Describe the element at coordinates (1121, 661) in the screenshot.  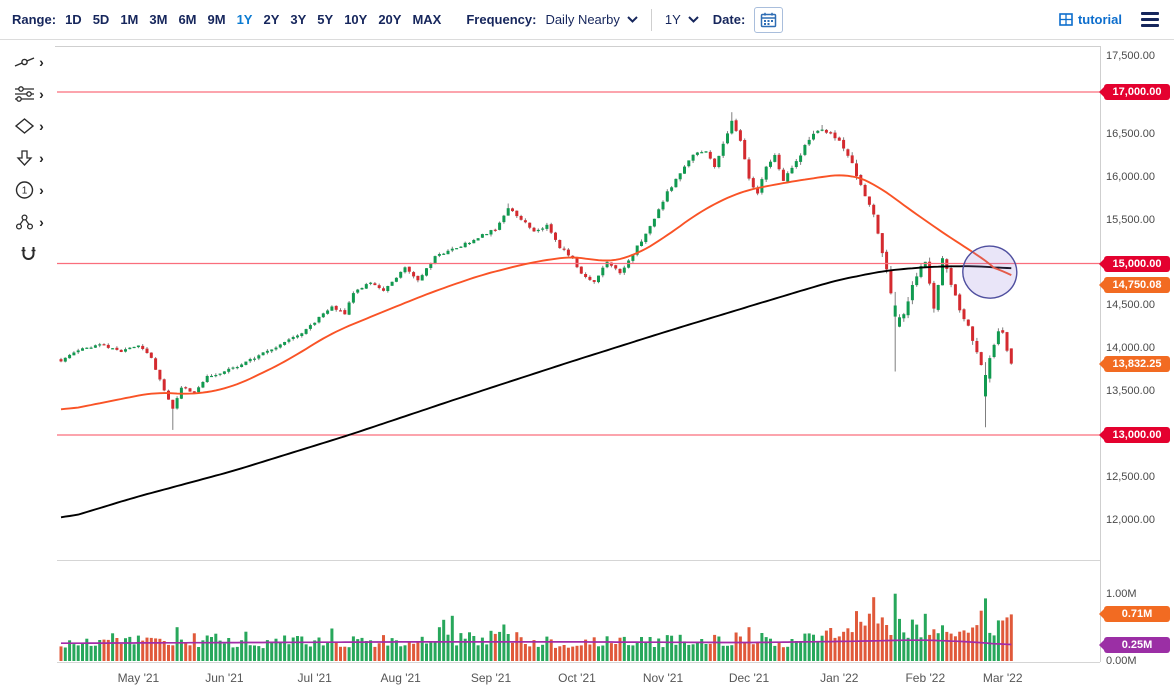
I see `volume-axis-label: 0.00M` at that location.